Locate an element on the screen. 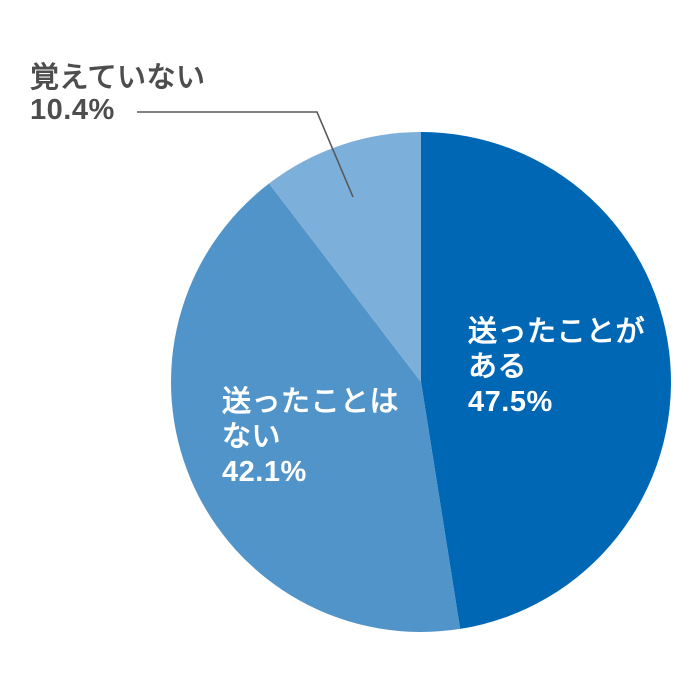  label-dont-remember-text: 覚えていない is located at coordinates (118, 78).